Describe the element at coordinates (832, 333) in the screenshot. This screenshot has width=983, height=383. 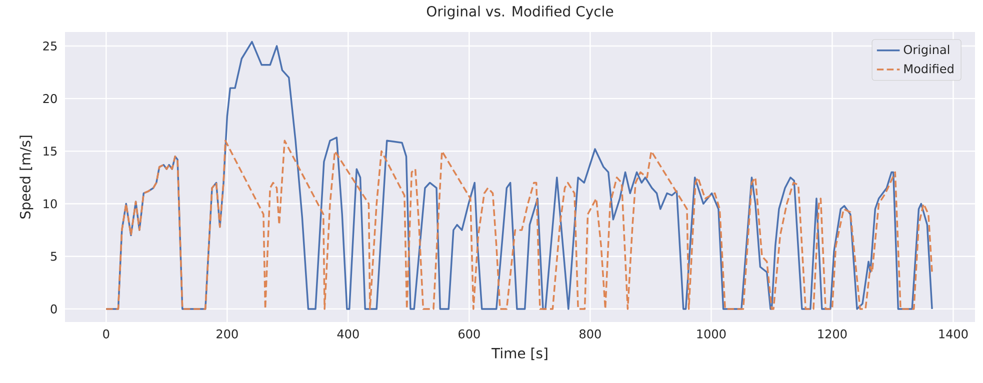
I see `x-tick-label: 1200` at that location.